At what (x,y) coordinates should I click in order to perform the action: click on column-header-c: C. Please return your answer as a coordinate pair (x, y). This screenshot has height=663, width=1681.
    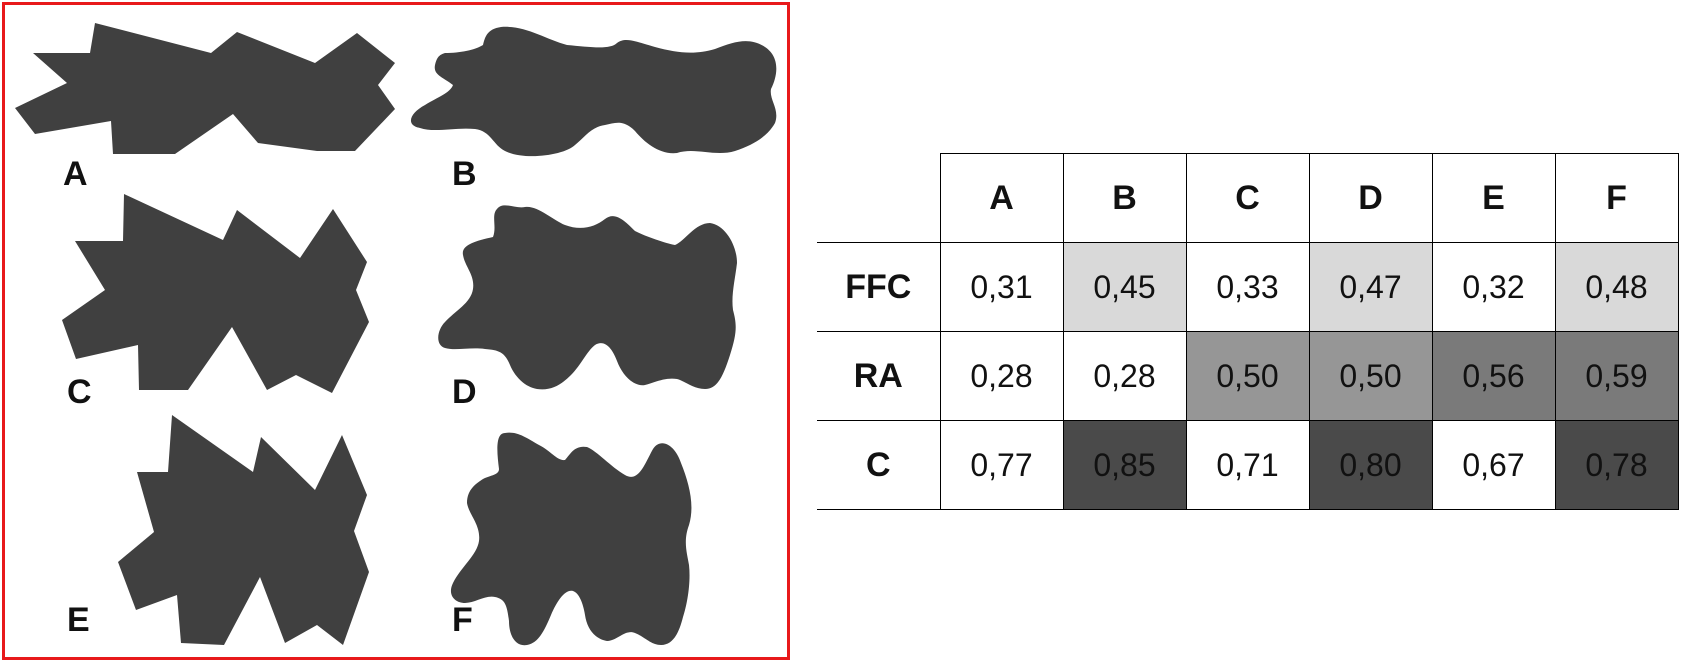
    Looking at the image, I should click on (1247, 198).